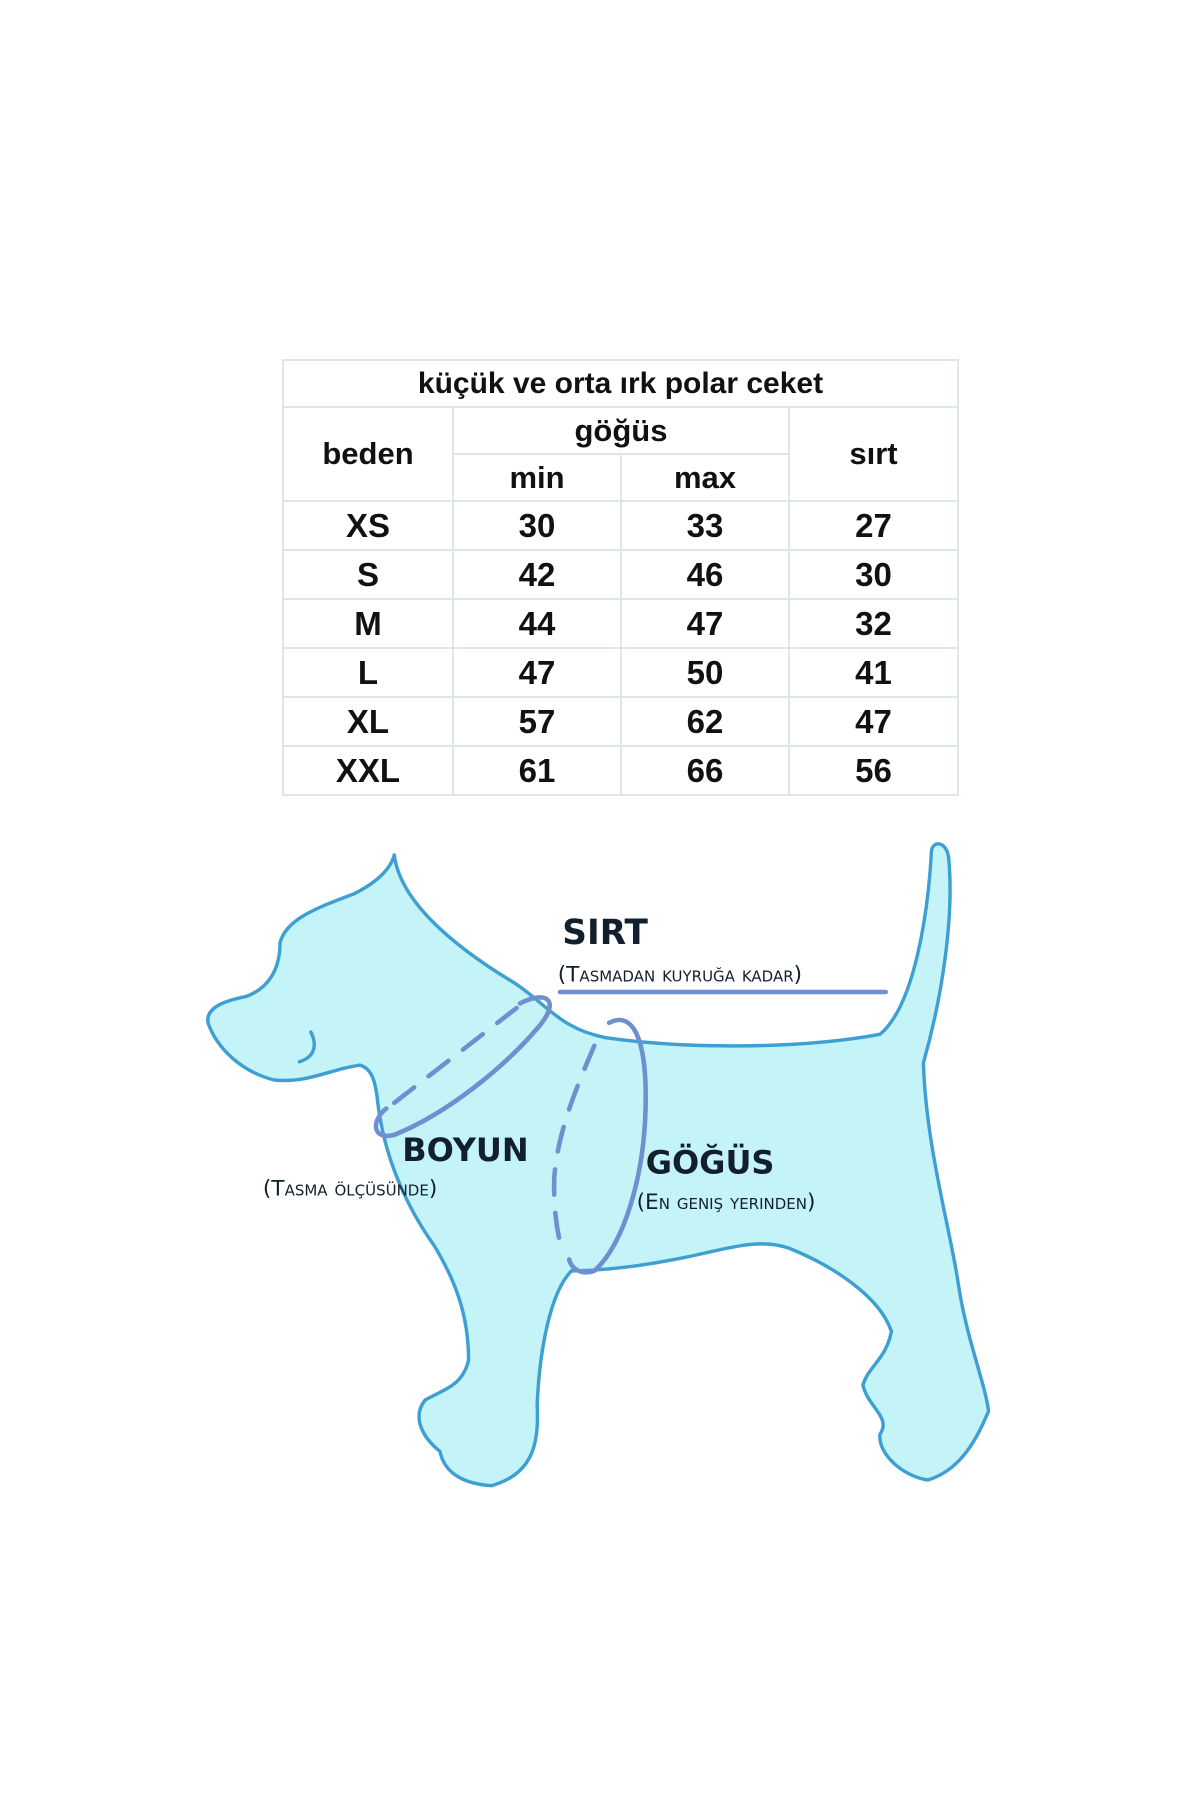  What do you see at coordinates (873, 525) in the screenshot?
I see `cell-back: 27` at bounding box center [873, 525].